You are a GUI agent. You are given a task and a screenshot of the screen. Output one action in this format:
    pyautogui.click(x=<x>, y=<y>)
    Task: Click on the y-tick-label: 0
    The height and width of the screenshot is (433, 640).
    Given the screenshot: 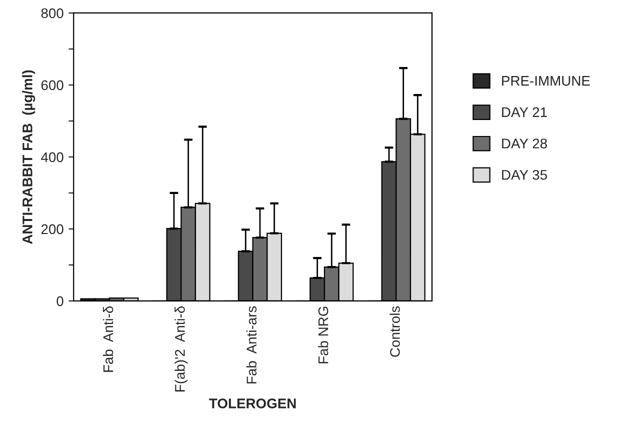 What is the action you would take?
    pyautogui.click(x=60, y=301)
    